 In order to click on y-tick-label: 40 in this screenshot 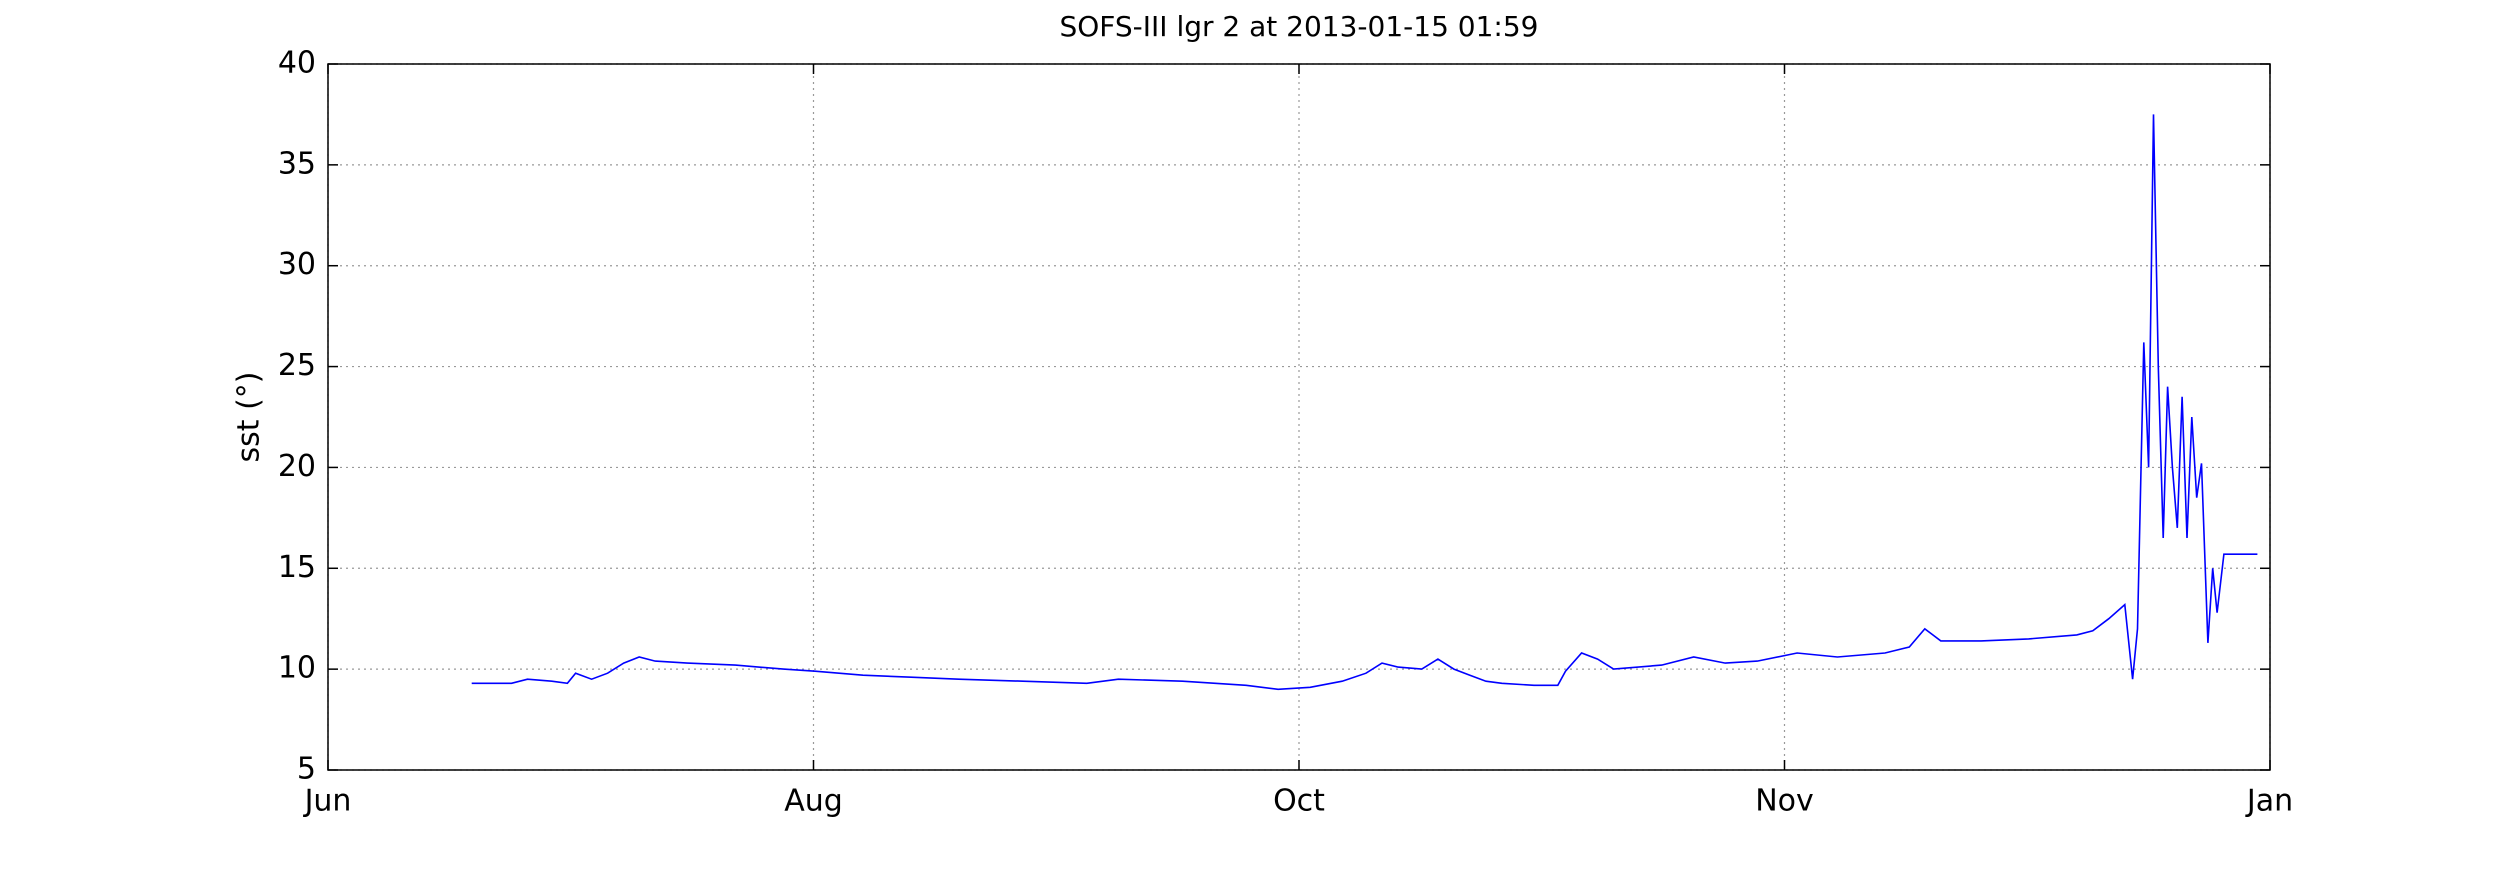, I will do `click(297, 63)`.